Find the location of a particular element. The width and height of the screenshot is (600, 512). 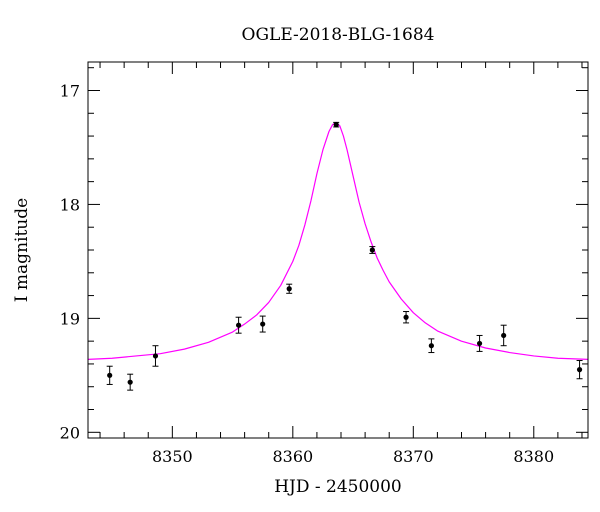

x-tick-label: 8360 is located at coordinates (292, 456).